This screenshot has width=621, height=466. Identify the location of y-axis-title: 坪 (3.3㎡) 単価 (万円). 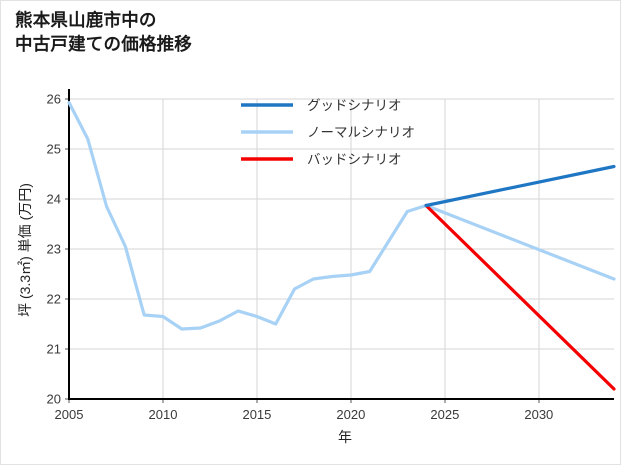
(25, 250).